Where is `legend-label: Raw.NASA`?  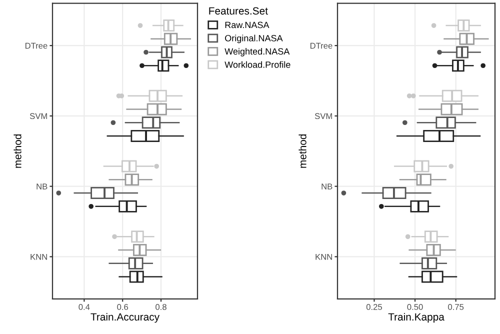
legend-label: Raw.NASA is located at coordinates (247, 25).